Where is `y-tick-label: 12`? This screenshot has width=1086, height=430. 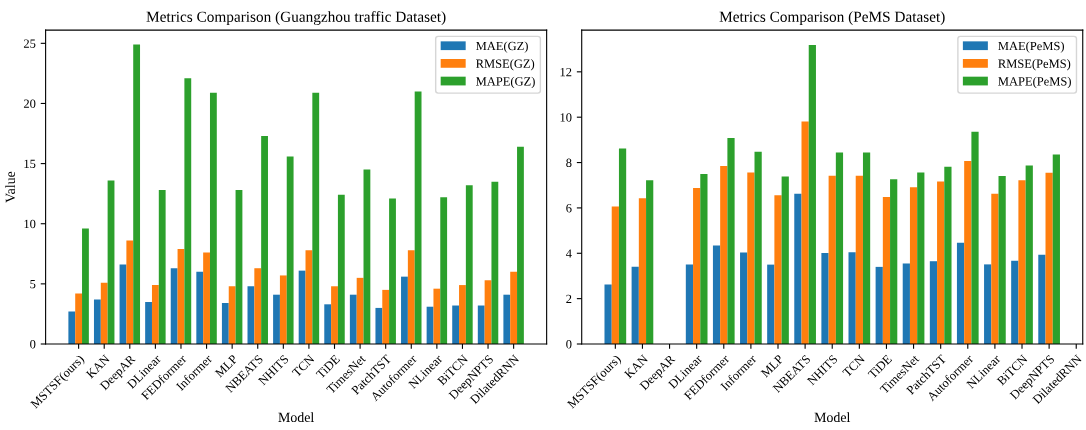
y-tick-label: 12 is located at coordinates (566, 72).